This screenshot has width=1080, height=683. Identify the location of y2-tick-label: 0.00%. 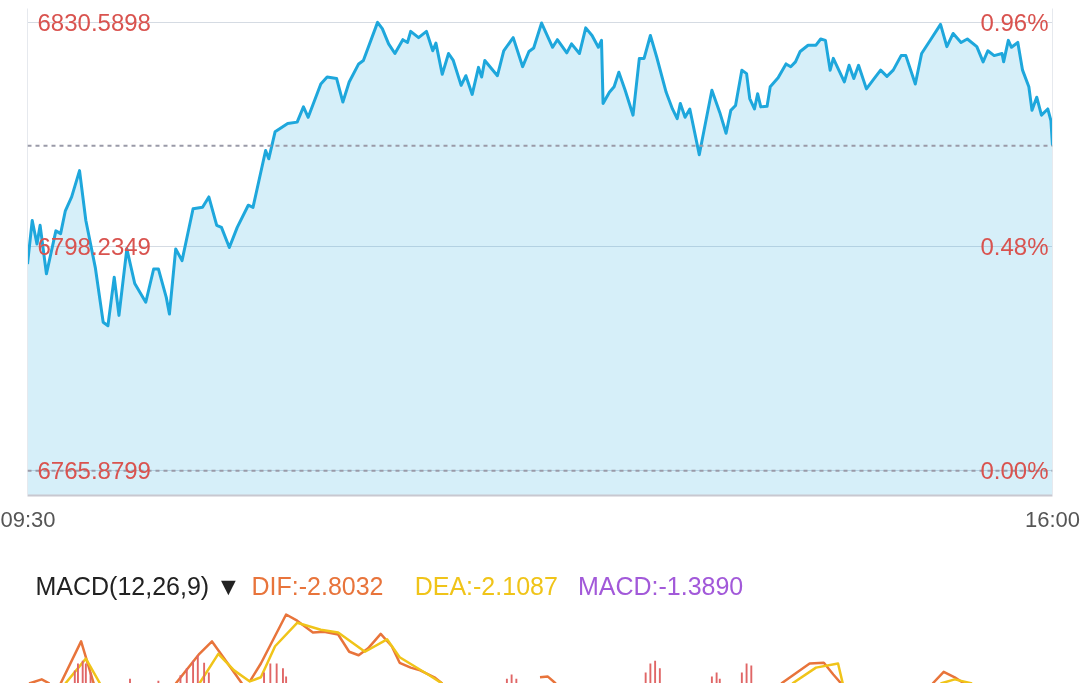
(1014, 471).